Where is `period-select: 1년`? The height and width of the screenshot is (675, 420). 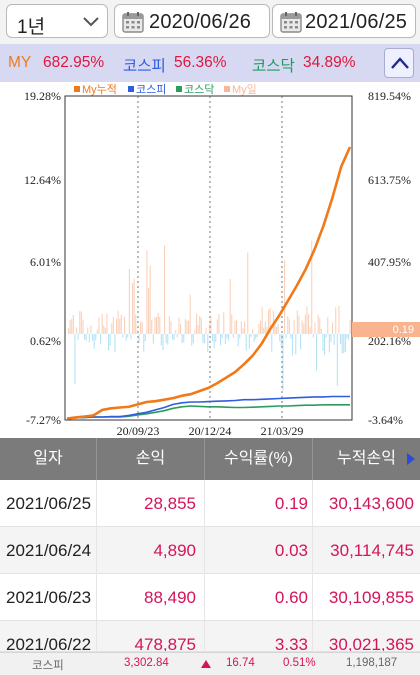 period-select: 1년 is located at coordinates (57, 21).